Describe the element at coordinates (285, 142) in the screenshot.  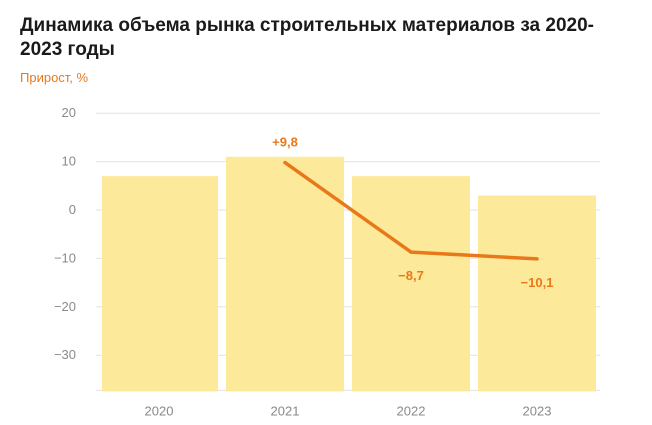
I see `data-label: +9,8` at that location.